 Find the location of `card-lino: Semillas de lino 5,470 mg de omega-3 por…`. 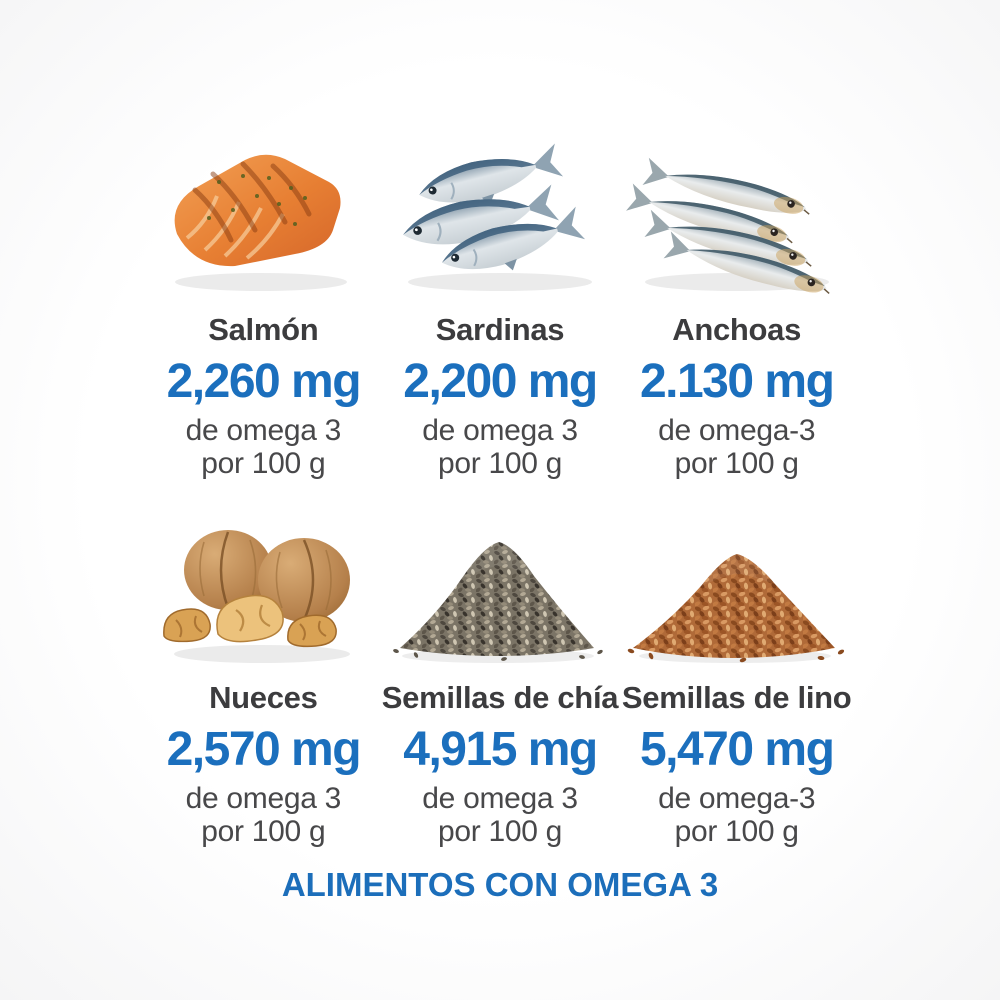

card-lino: Semillas de lino 5,470 mg de omega-3 por… is located at coordinates (736, 672).